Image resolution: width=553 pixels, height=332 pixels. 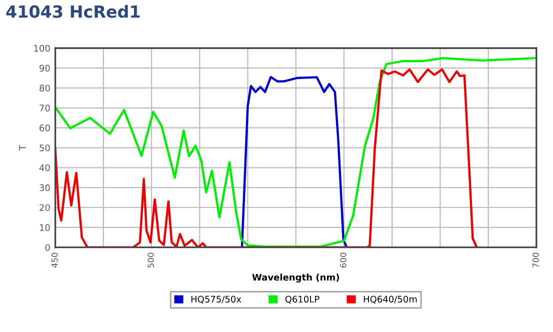 What do you see at coordinates (47, 247) in the screenshot?
I see `y-tick-label: 0` at bounding box center [47, 247].